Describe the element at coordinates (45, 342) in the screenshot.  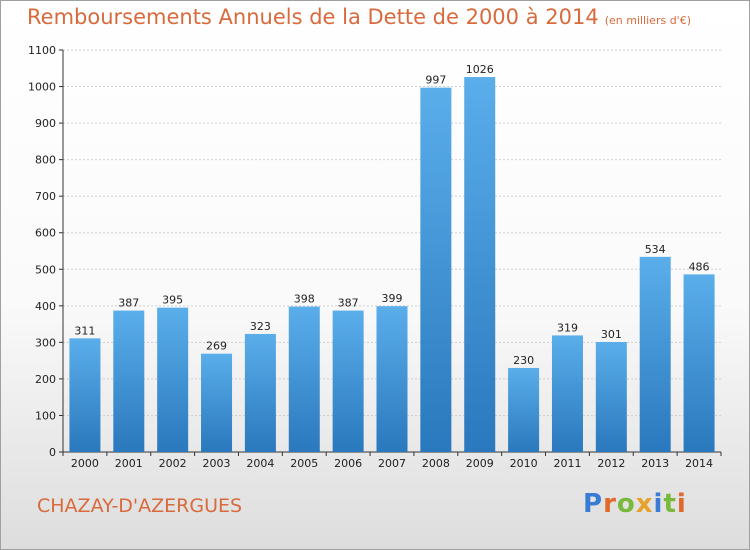
I see `y-tick-label: 300` at that location.